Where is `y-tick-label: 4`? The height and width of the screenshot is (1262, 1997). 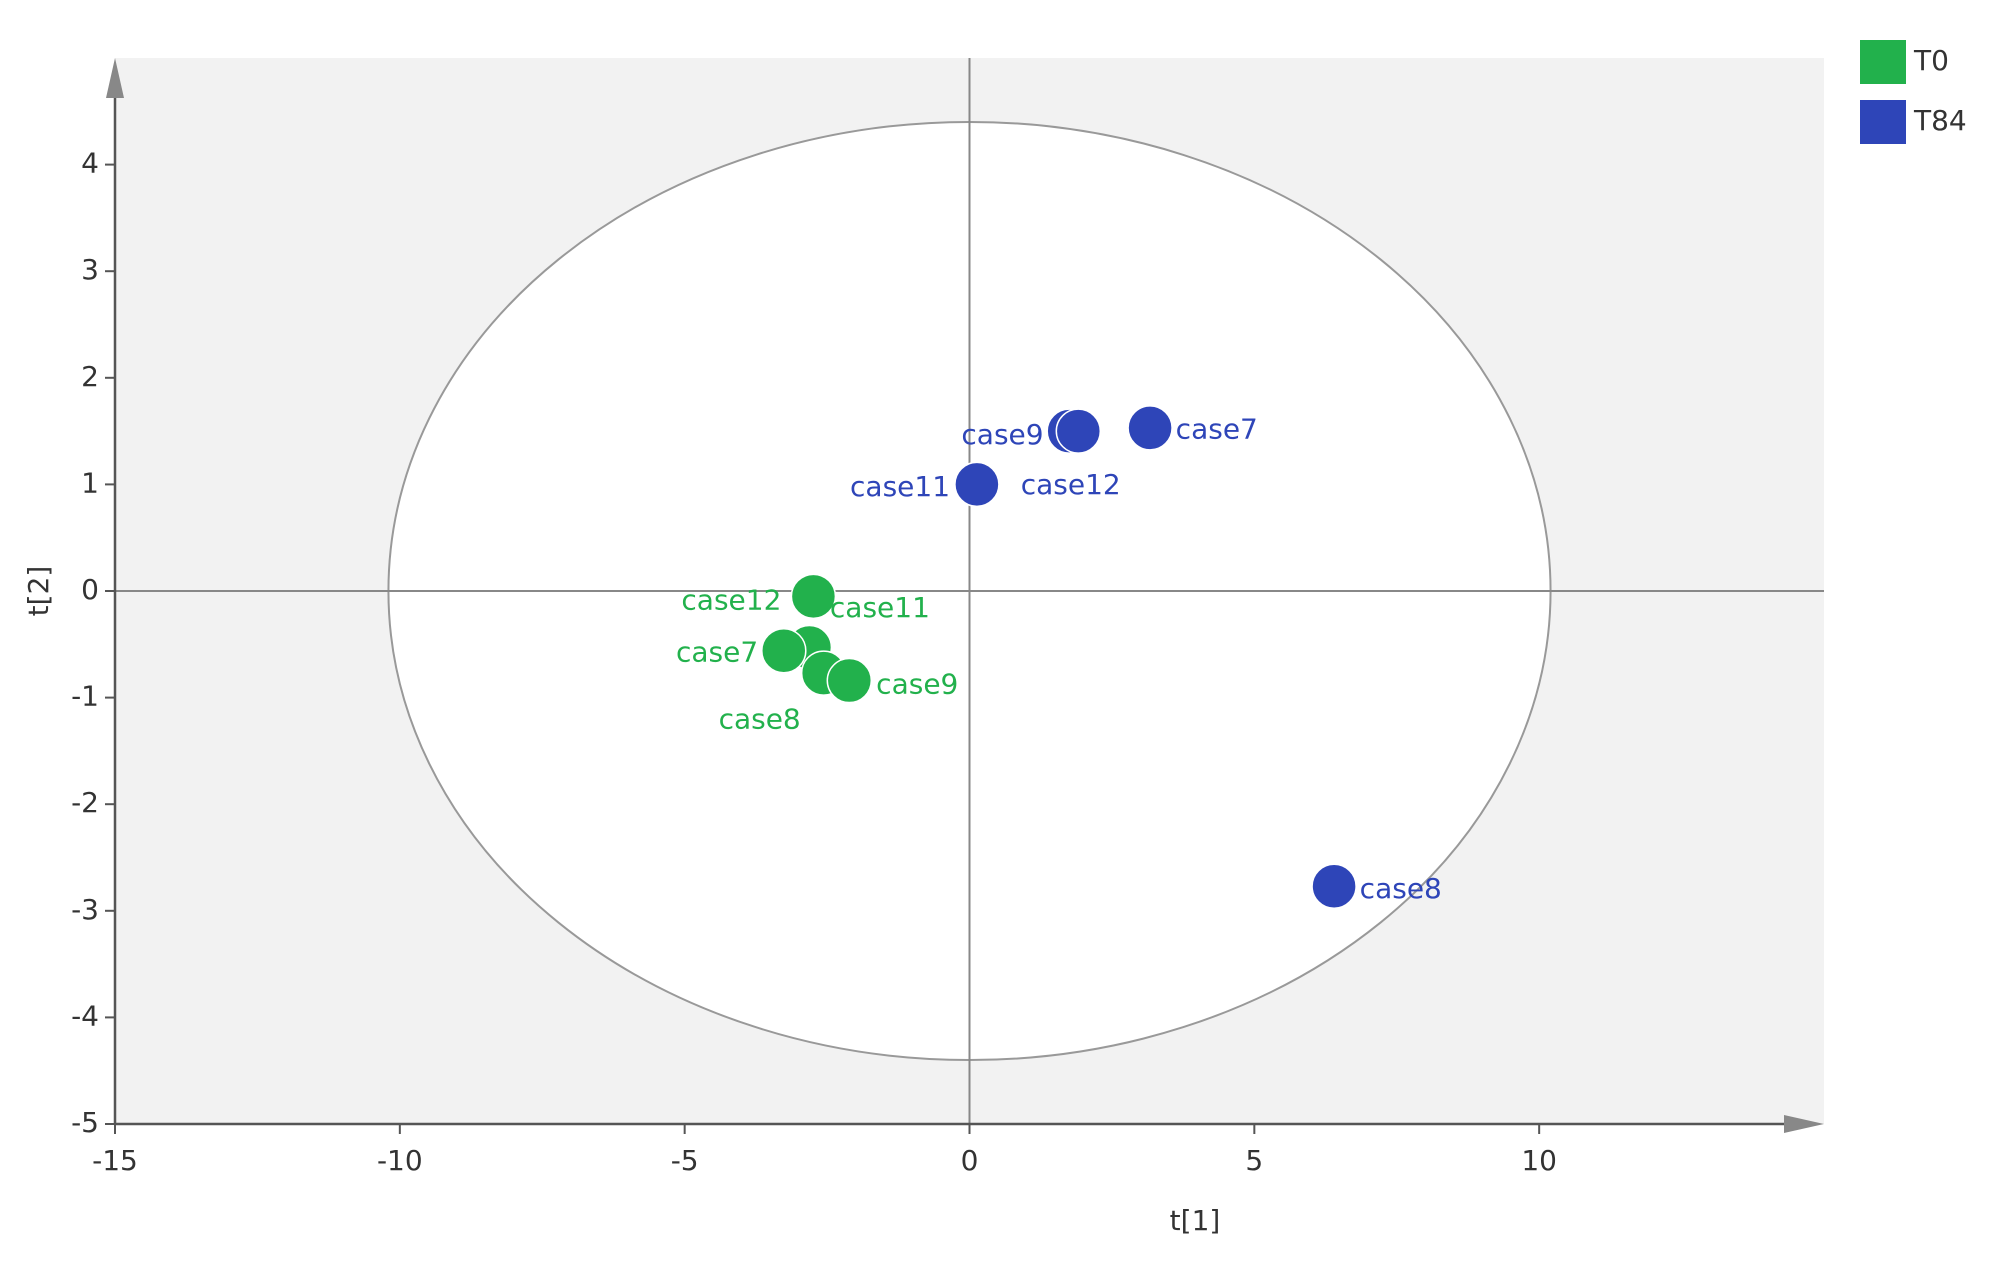 y-tick-label: 4 is located at coordinates (90, 163).